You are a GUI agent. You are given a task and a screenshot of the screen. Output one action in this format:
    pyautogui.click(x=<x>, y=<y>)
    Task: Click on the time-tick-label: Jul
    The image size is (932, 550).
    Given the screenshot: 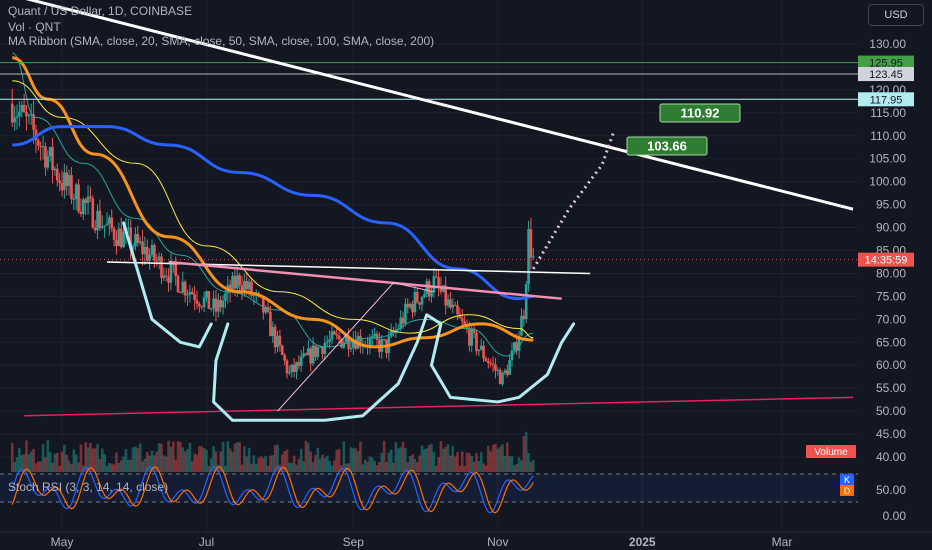 What is the action you would take?
    pyautogui.click(x=206, y=542)
    